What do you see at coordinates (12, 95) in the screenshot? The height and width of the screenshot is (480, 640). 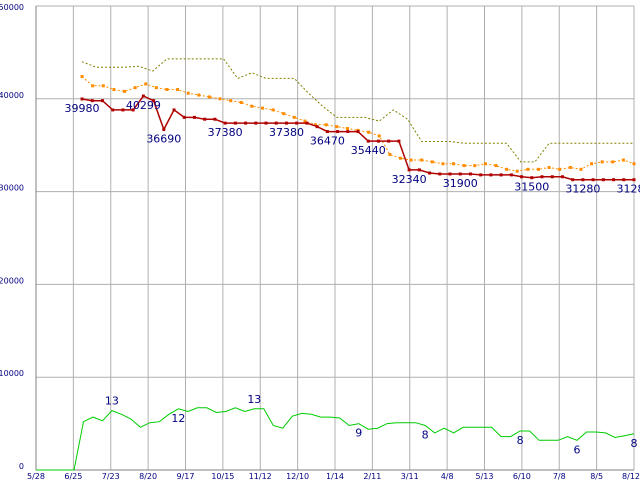 I see `y-tick-label: 40000` at bounding box center [12, 95].